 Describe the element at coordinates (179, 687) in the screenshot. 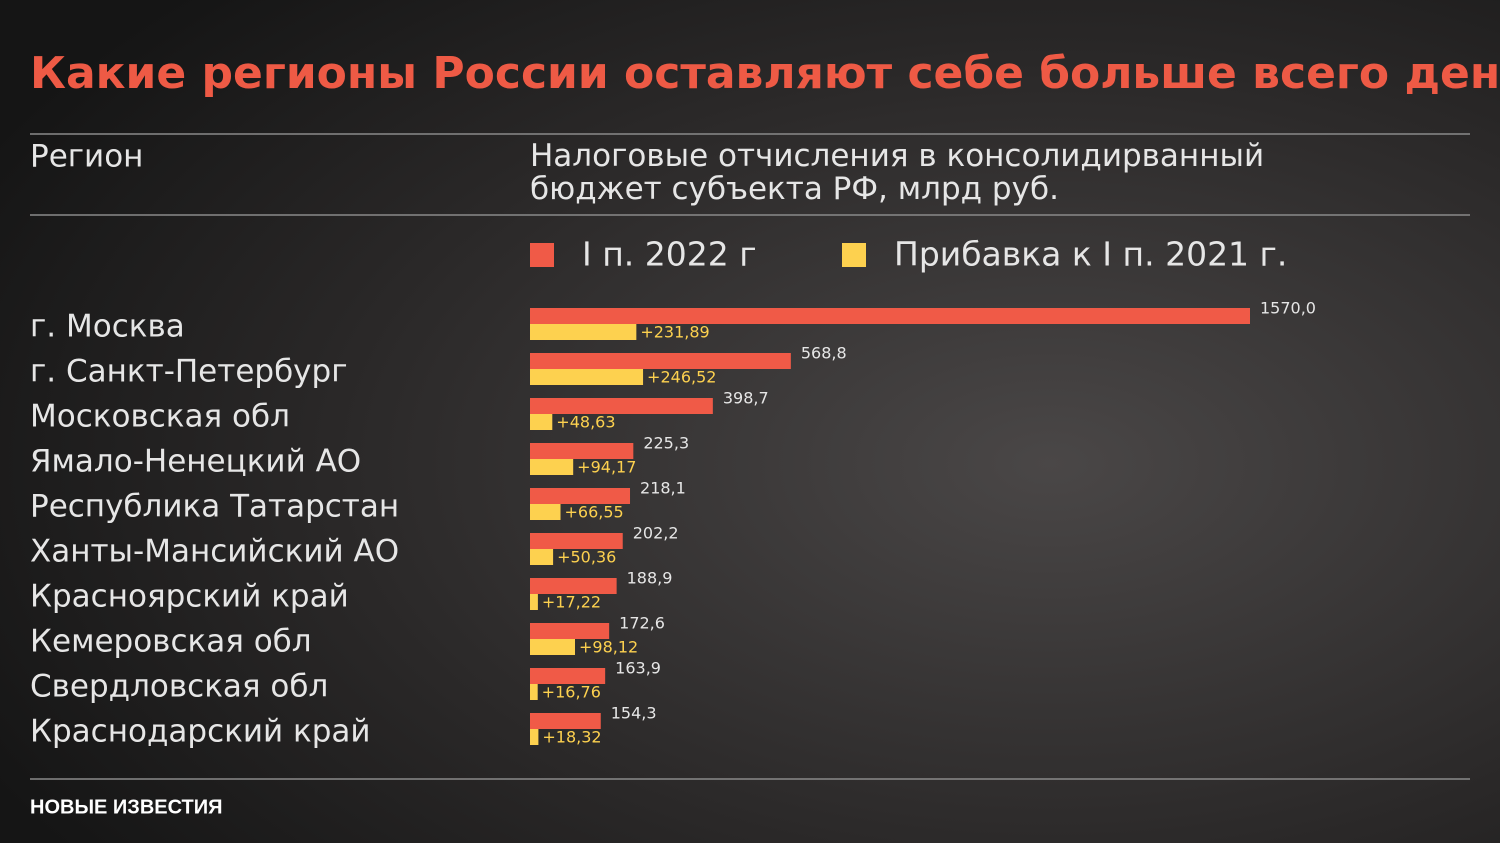

I see `category-label: Свердловская обл` at that location.